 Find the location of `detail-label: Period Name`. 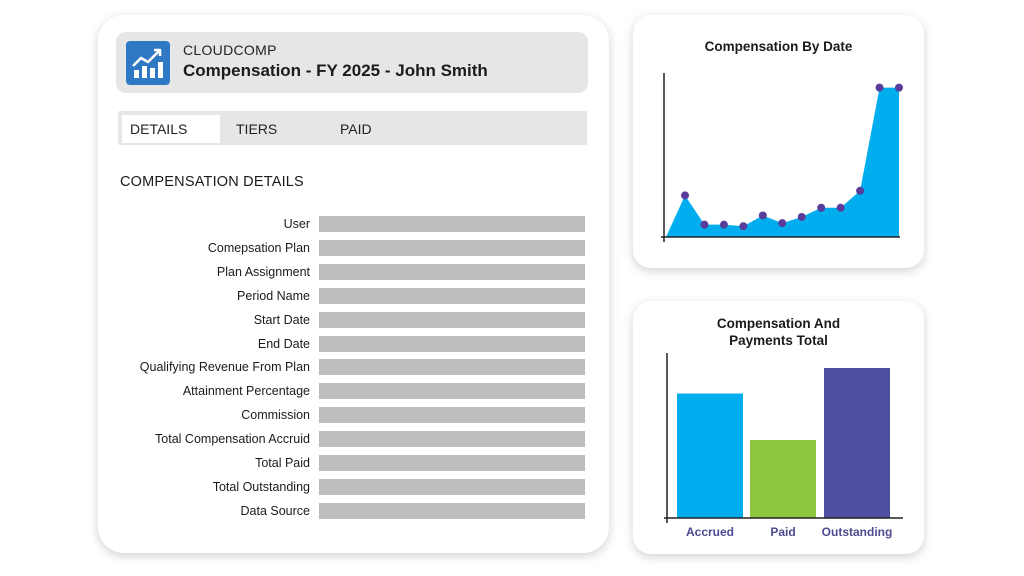

detail-label: Period Name is located at coordinates (273, 295).